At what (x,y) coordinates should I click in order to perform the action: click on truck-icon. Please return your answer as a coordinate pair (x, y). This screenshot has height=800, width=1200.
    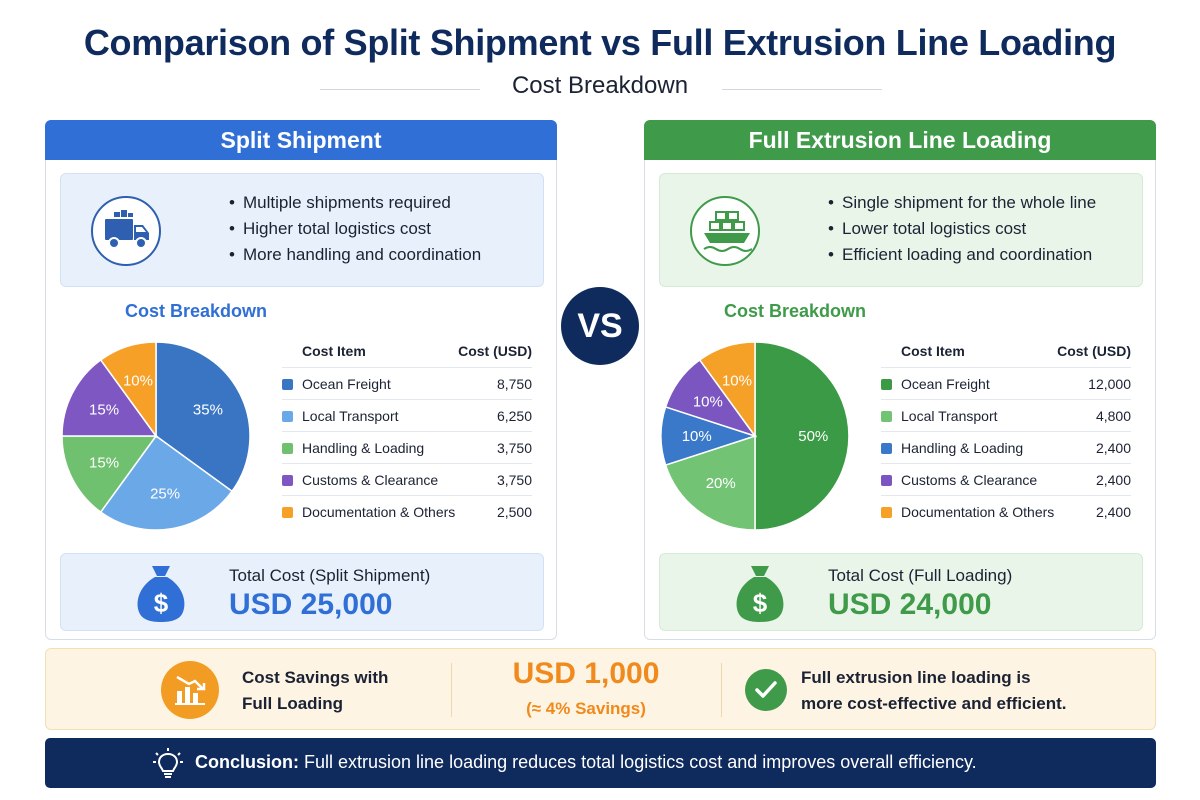
    Looking at the image, I should click on (126, 231).